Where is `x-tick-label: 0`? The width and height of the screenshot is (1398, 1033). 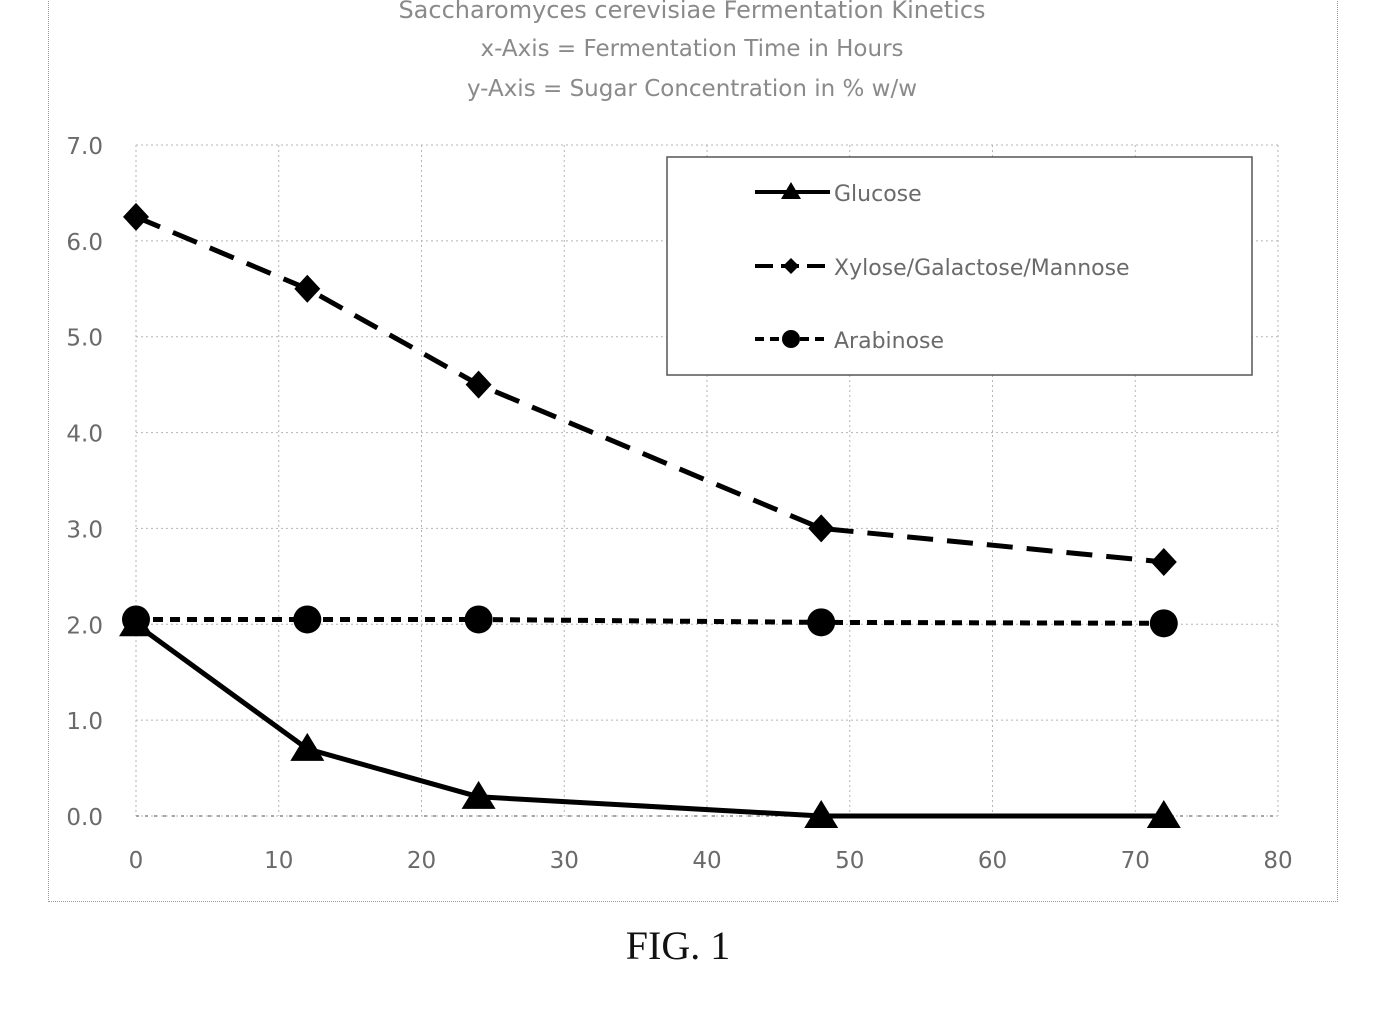 x-tick-label: 0 is located at coordinates (136, 861).